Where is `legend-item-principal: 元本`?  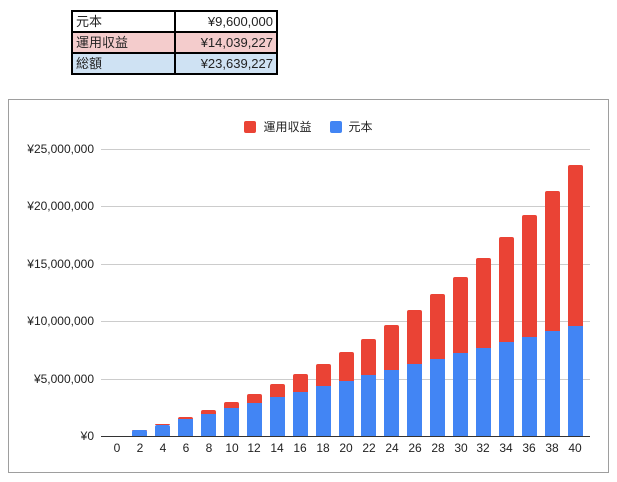
legend-item-principal: 元本 is located at coordinates (351, 126).